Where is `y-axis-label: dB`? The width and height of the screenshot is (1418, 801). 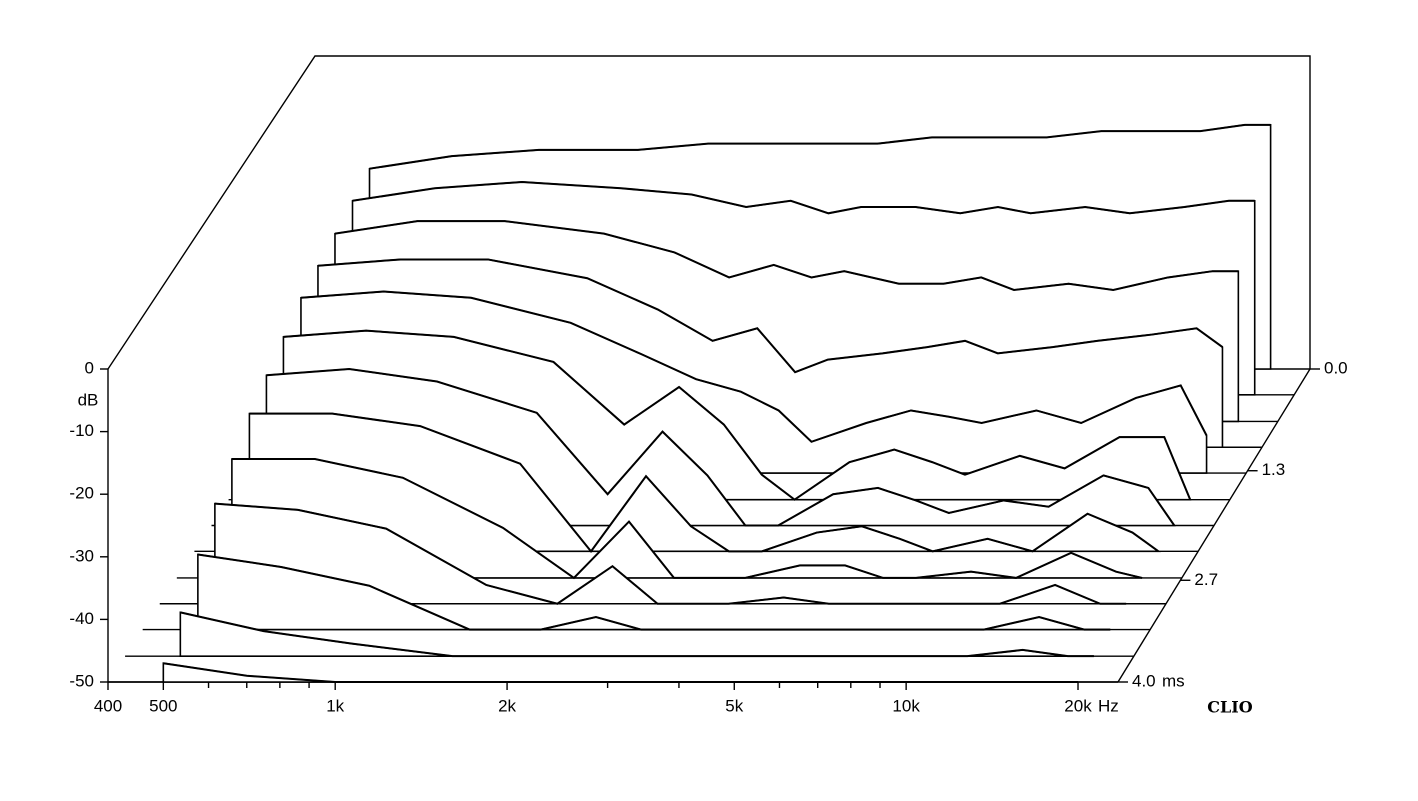
y-axis-label: dB is located at coordinates (88, 399).